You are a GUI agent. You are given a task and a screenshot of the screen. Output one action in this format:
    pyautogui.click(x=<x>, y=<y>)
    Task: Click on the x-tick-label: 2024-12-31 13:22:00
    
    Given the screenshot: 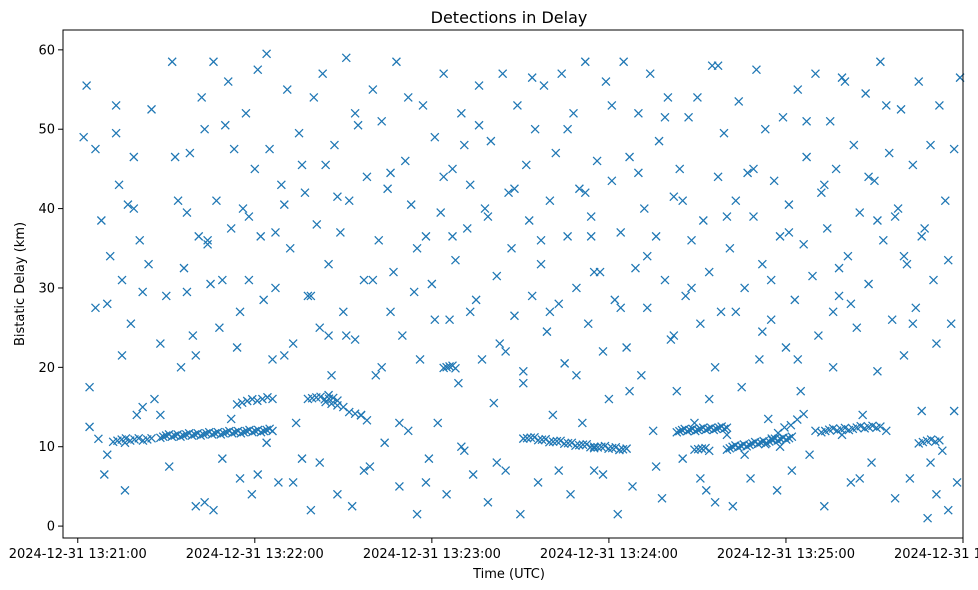 What is the action you would take?
    pyautogui.click(x=255, y=554)
    